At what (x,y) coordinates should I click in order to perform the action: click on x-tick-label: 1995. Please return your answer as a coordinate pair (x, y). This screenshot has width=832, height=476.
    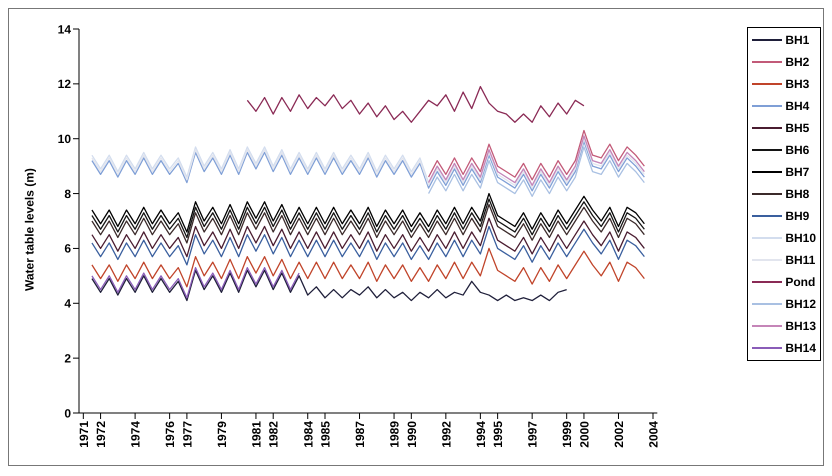
    Looking at the image, I should click on (498, 434).